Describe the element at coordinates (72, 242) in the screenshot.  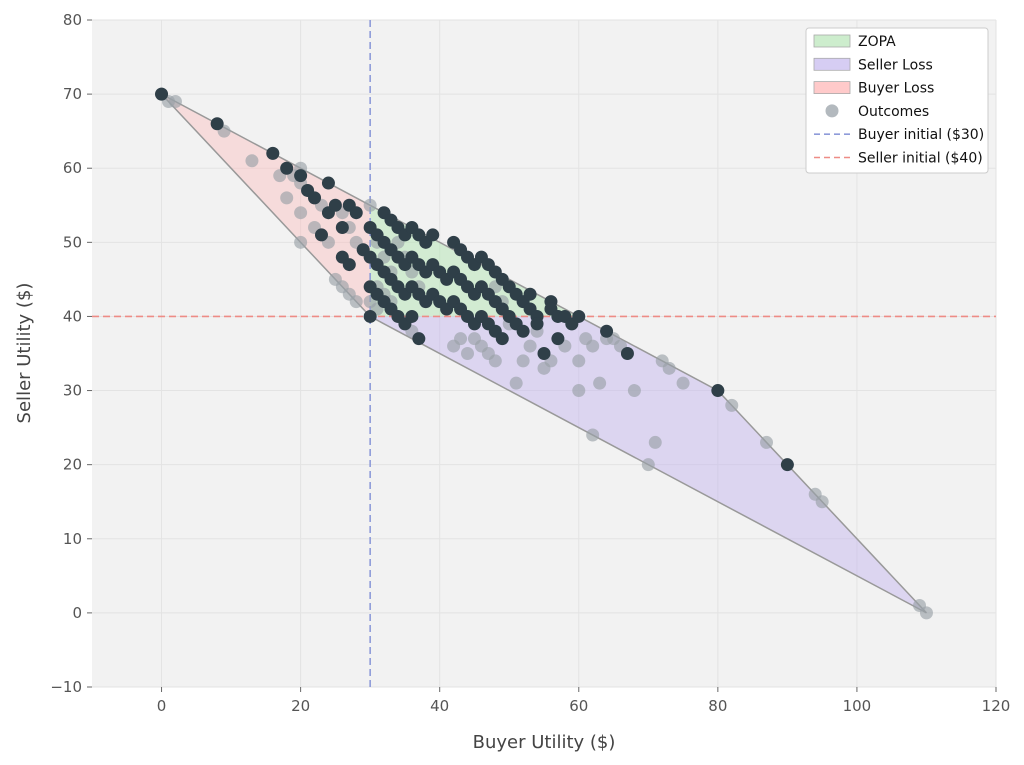
I see `y-tick-label: 50` at that location.